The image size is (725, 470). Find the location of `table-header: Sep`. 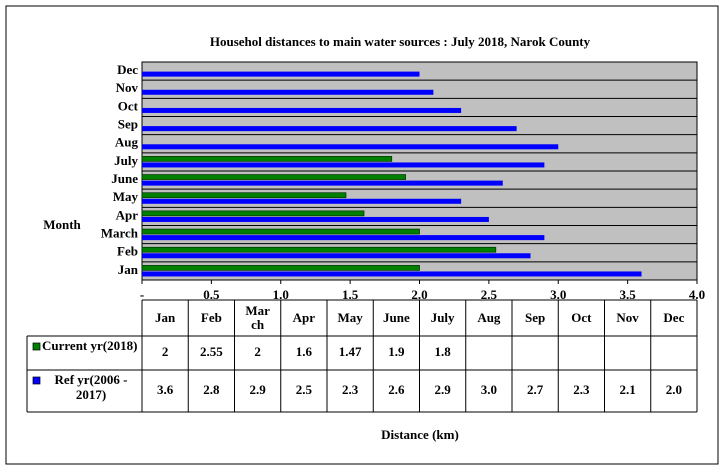

table-header: Sep is located at coordinates (535, 317).